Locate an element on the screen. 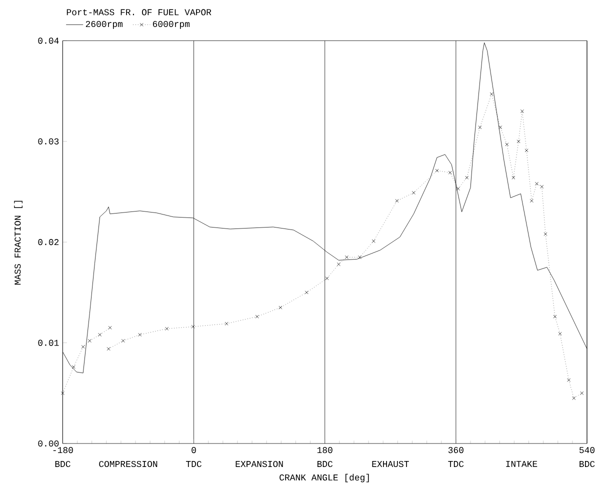  y-tick-label: 0.03 is located at coordinates (48, 141).